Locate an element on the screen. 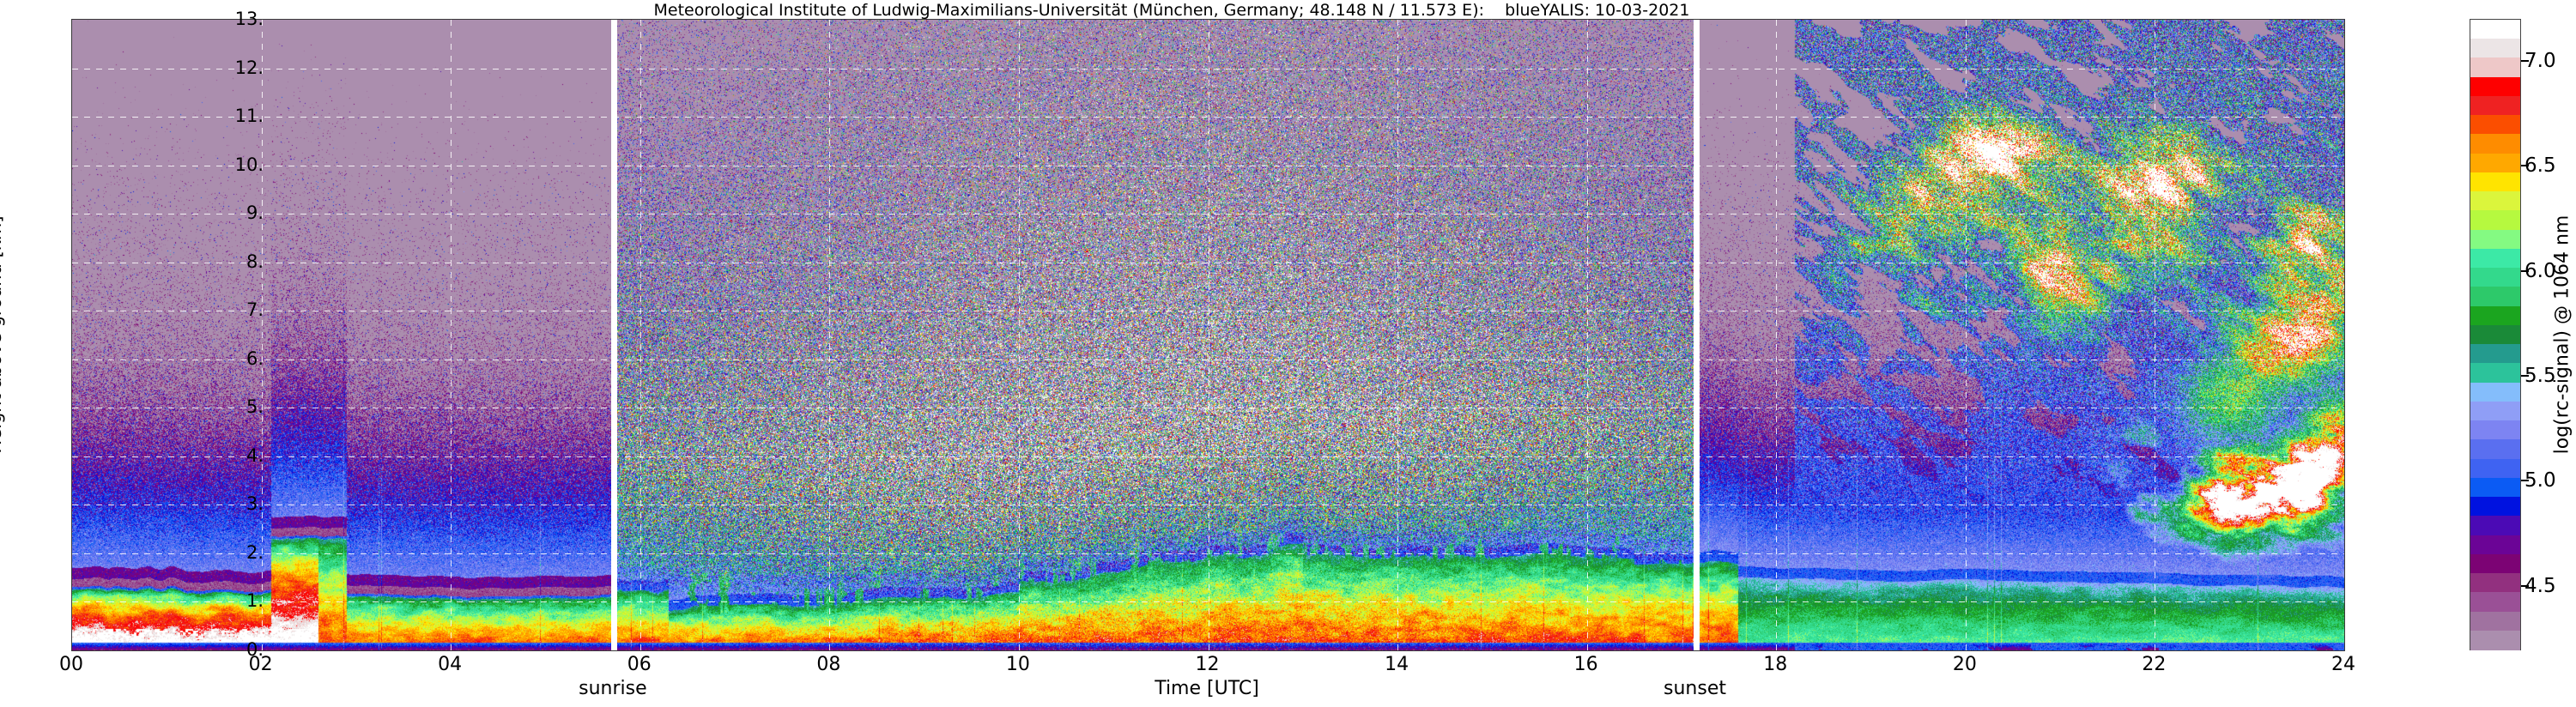 This screenshot has width=2576, height=707. x-tick-label: 18 is located at coordinates (1775, 664).